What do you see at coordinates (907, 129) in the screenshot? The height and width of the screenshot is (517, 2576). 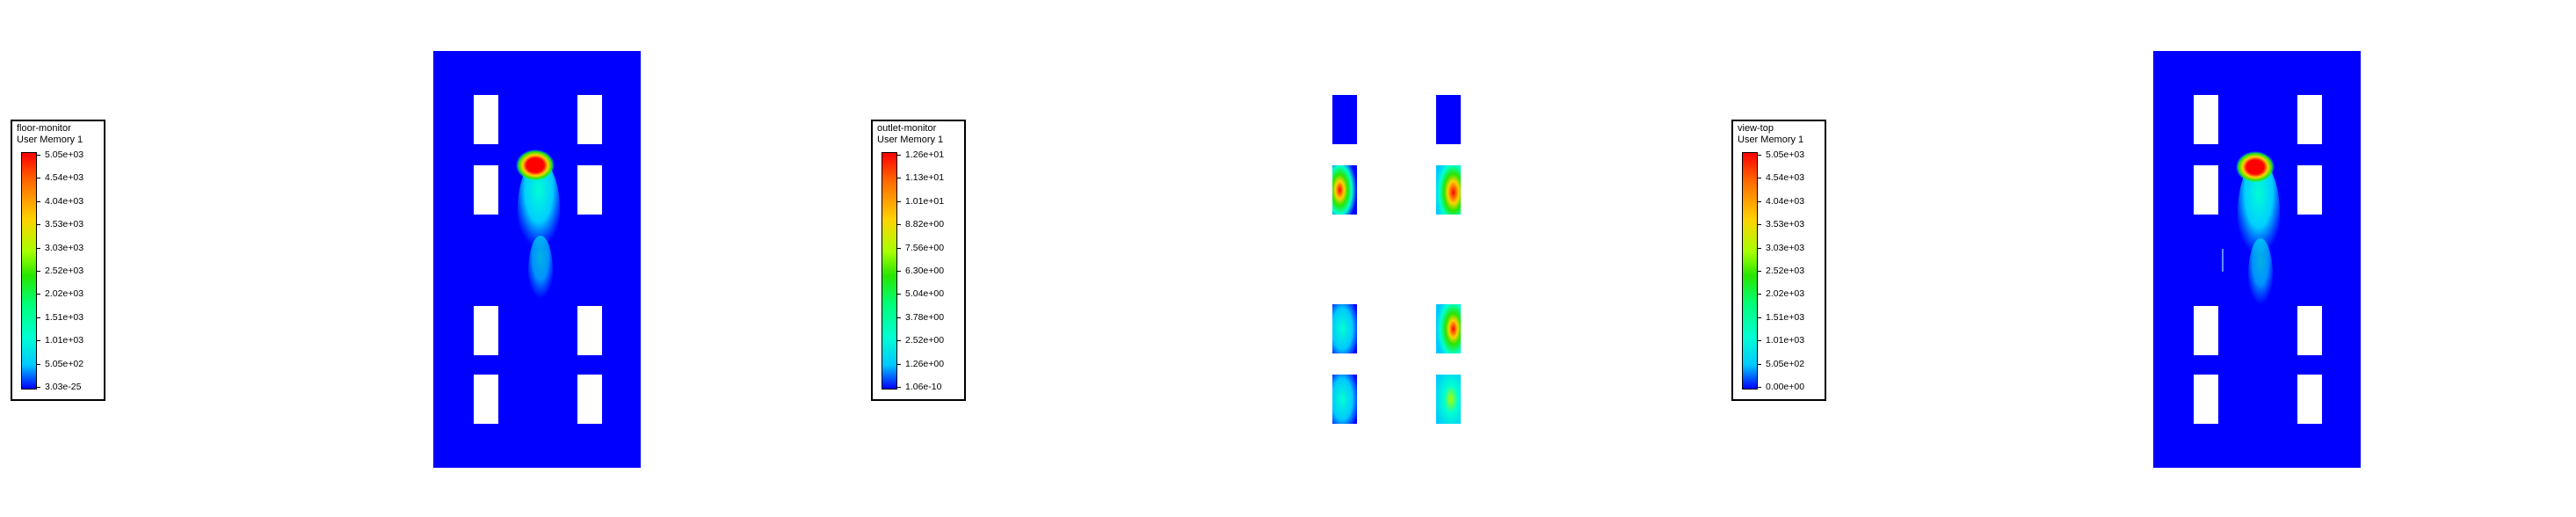 I see `legend-title: outlet-monitor` at bounding box center [907, 129].